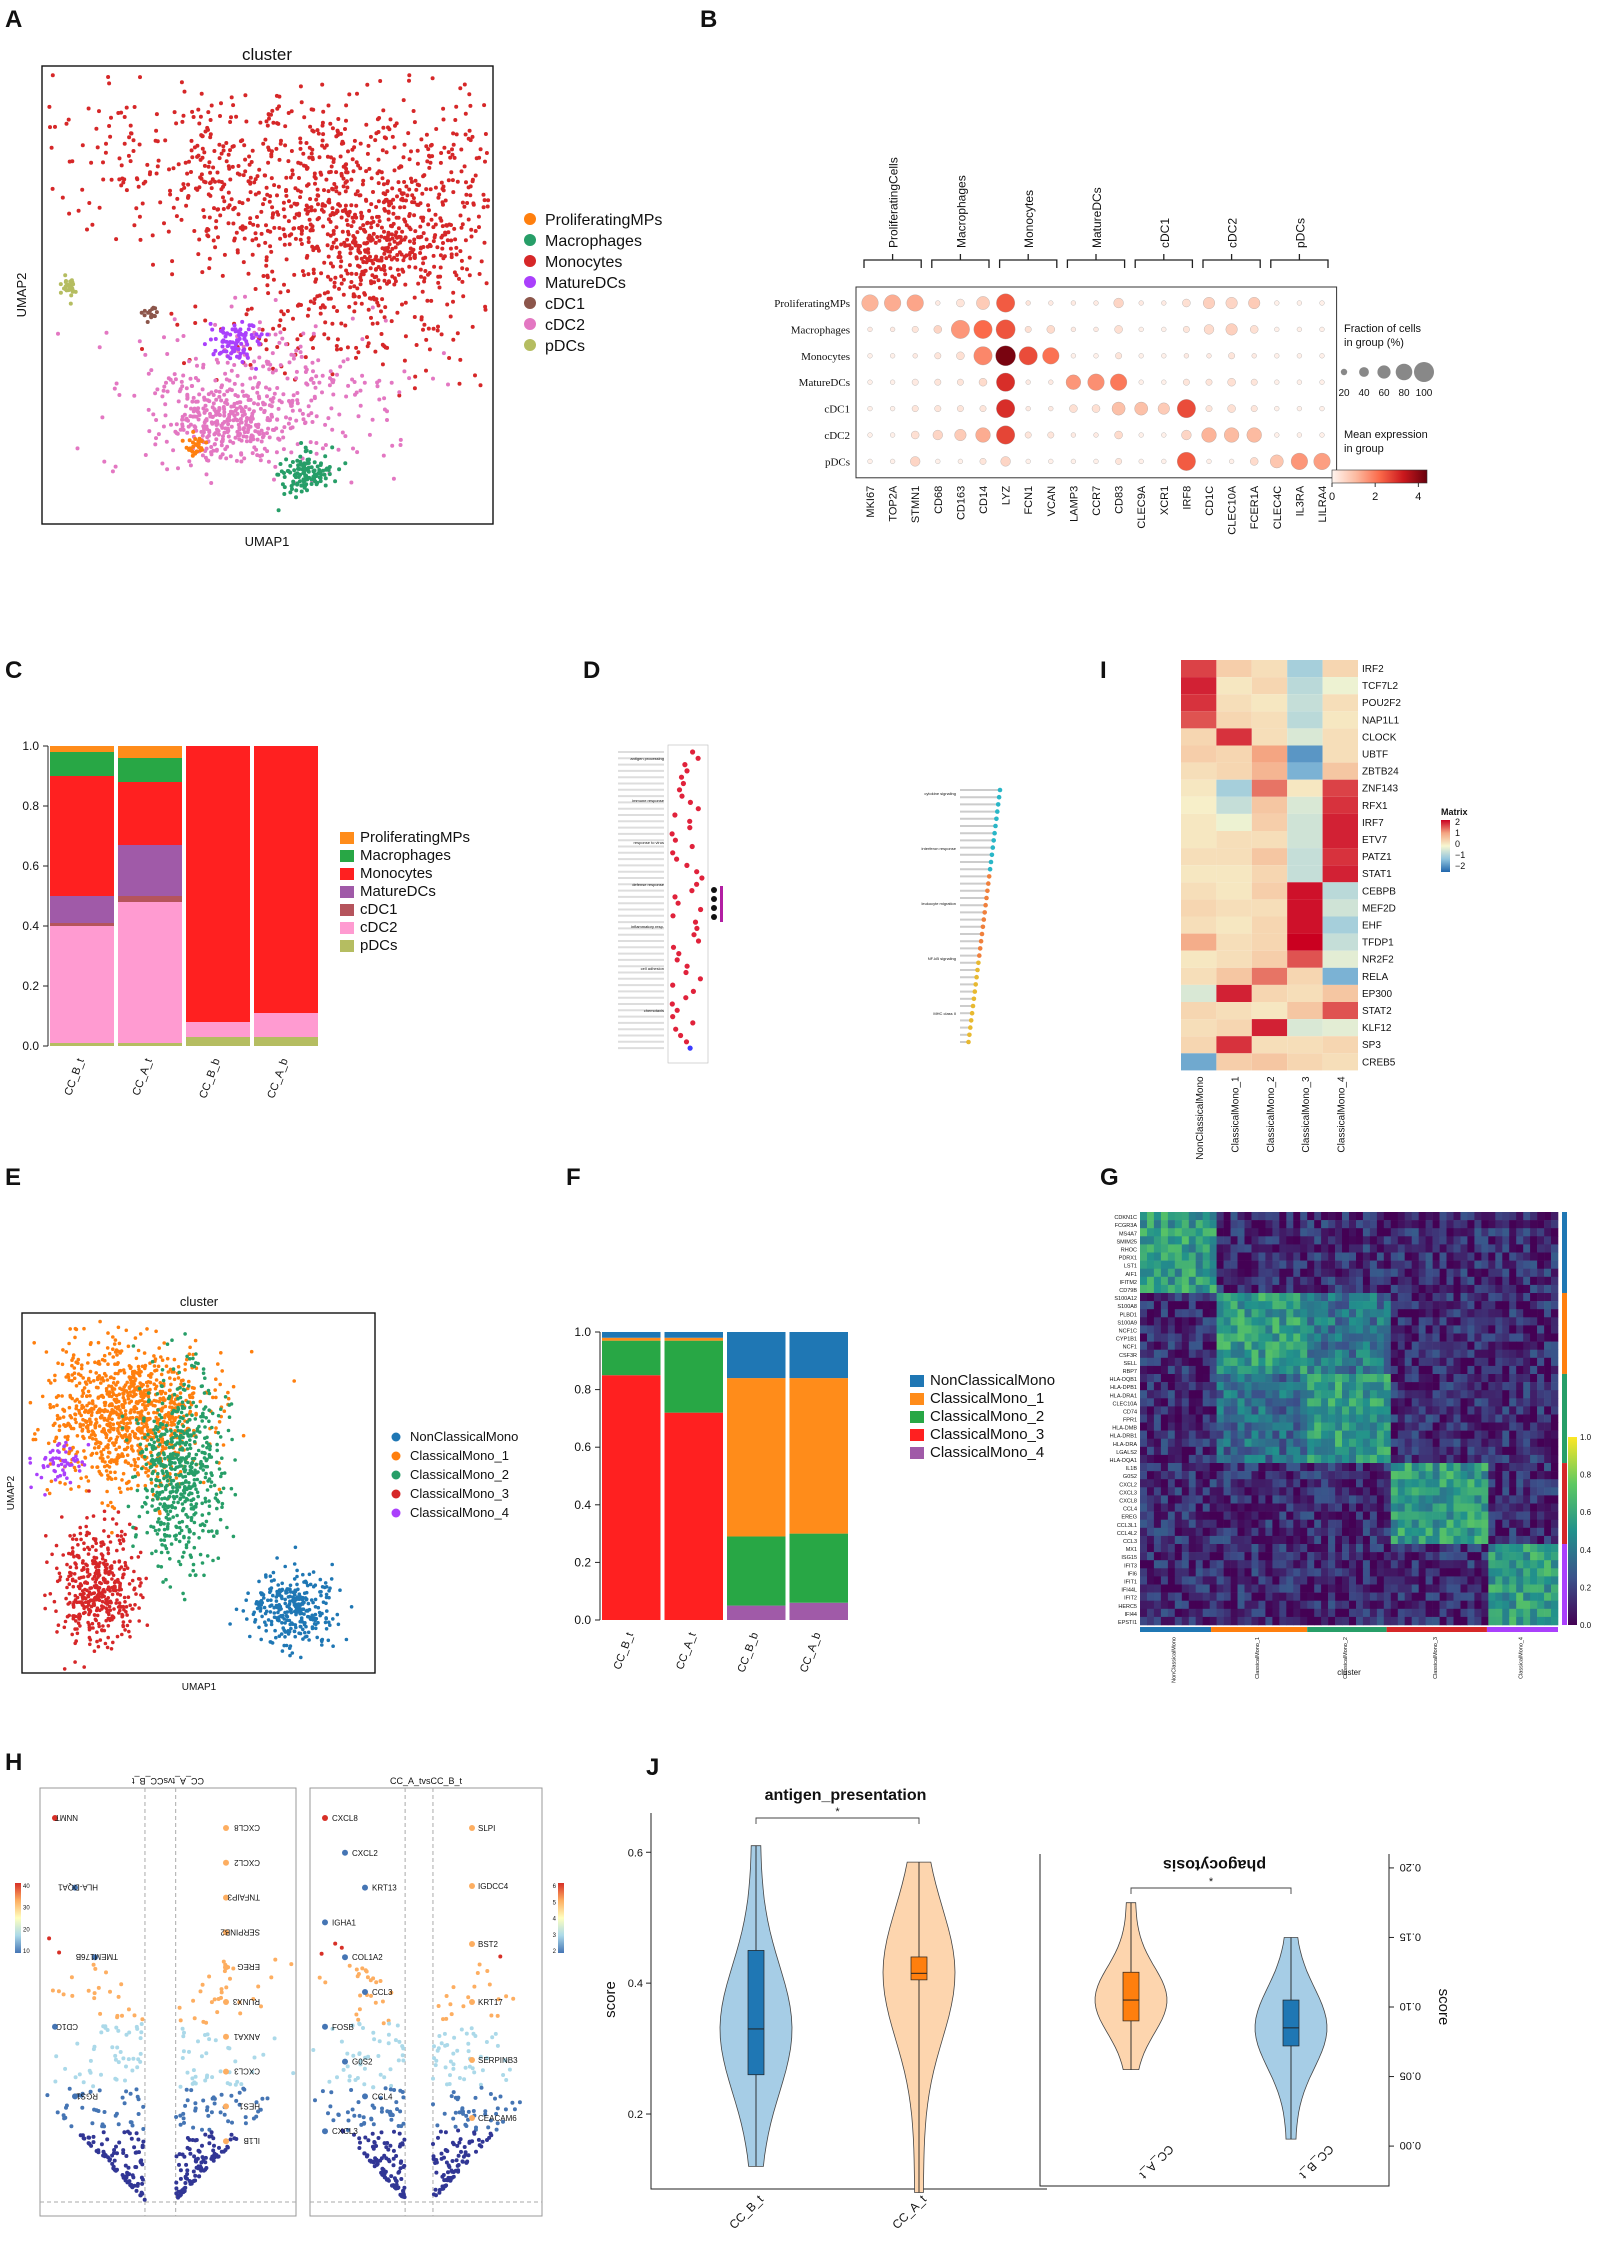 Image resolution: width=1599 pixels, height=2263 pixels. What do you see at coordinates (1051, 435) in the screenshot?
I see `dot-vcan` at bounding box center [1051, 435].